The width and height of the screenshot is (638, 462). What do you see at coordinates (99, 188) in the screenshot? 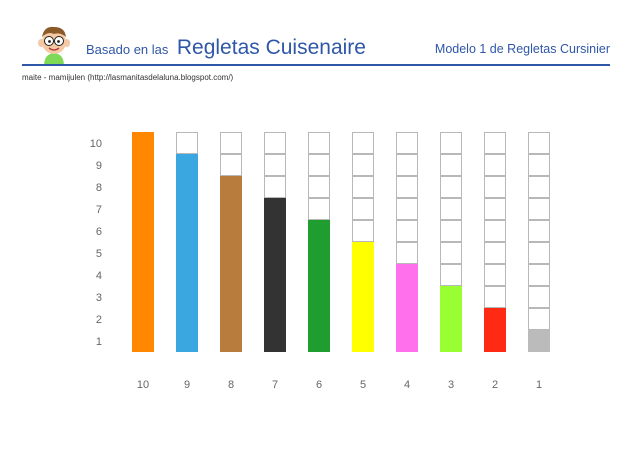
I see `y-tick-label-8: 8` at bounding box center [99, 188].